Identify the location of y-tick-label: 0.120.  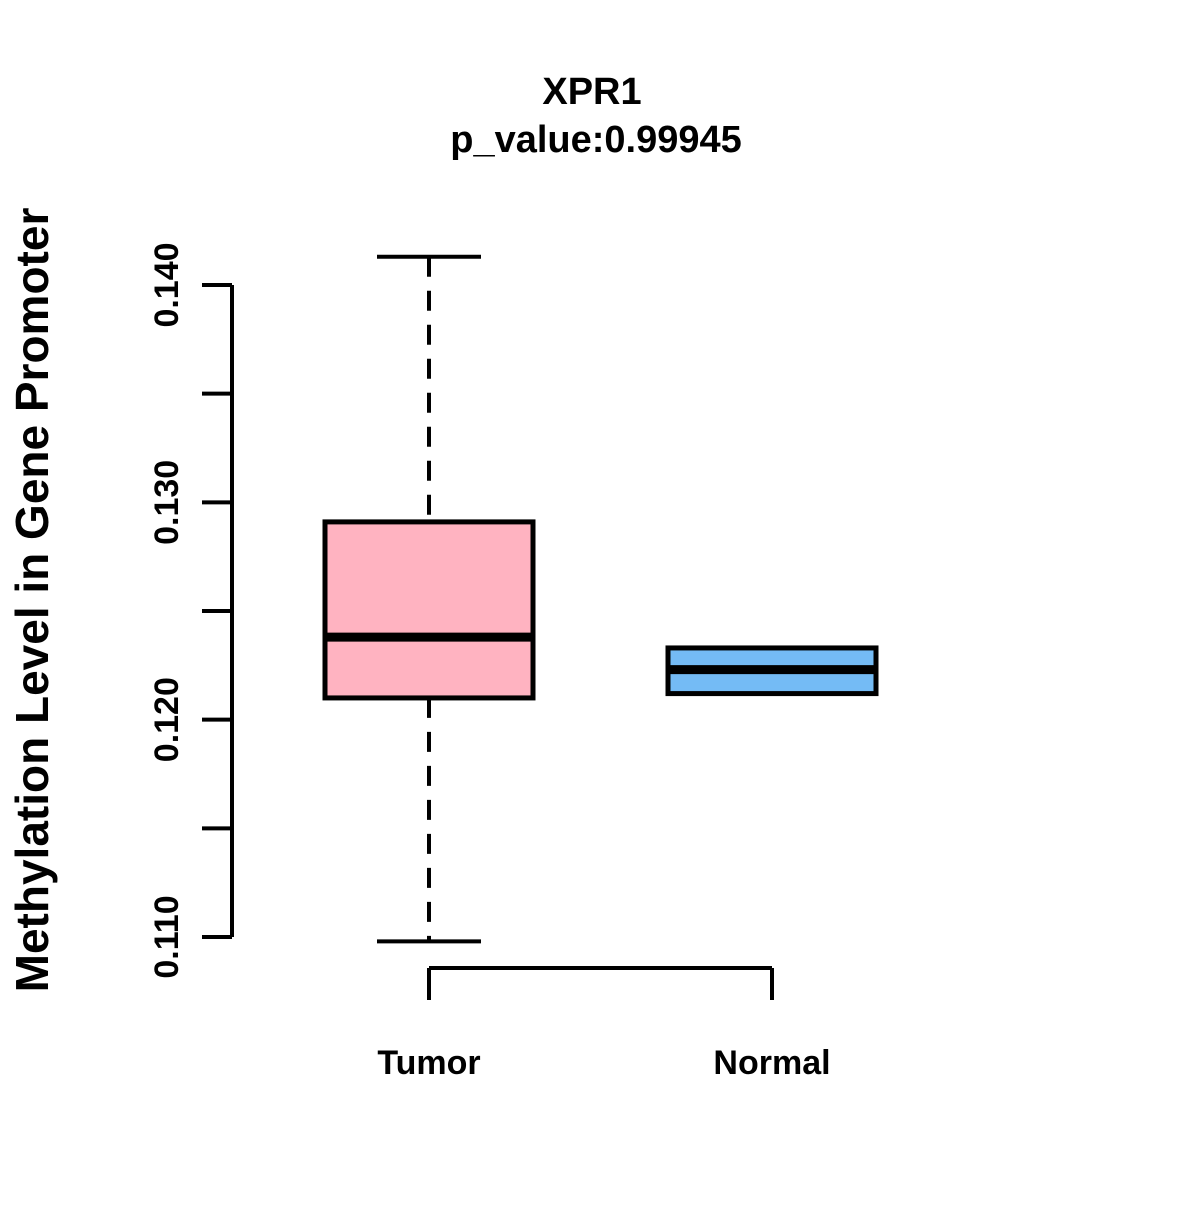
(167, 719).